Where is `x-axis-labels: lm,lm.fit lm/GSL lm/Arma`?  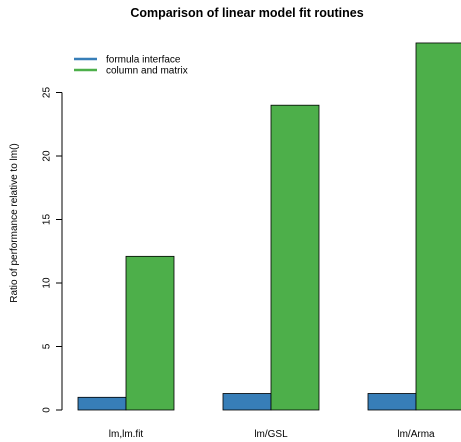 x-axis-labels: lm,lm.fit lm/GSL lm/Arma is located at coordinates (272, 434).